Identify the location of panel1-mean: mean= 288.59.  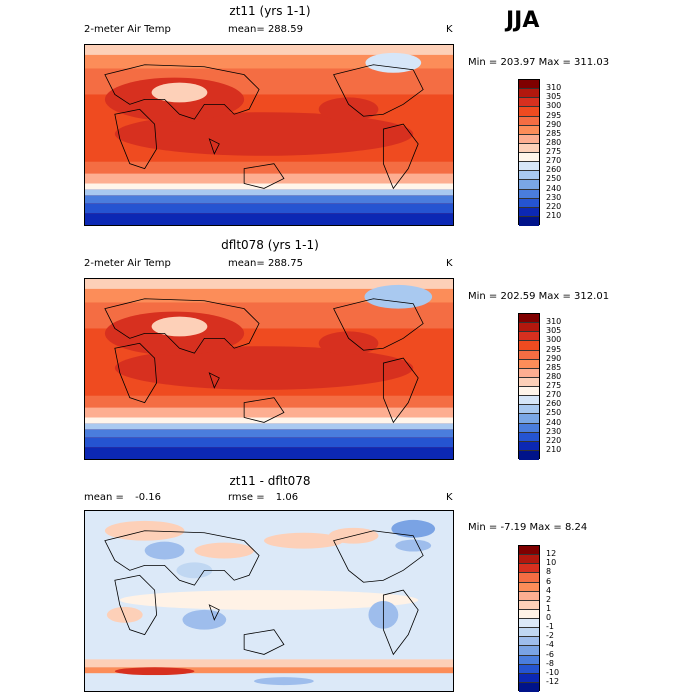
(265, 29).